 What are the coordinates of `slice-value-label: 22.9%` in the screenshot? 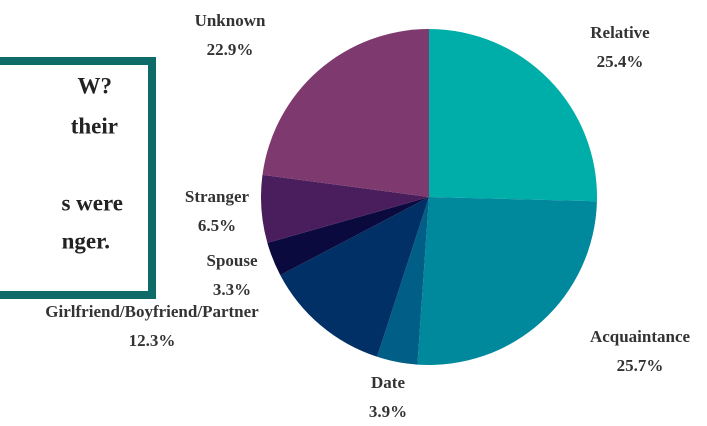 It's located at (230, 49).